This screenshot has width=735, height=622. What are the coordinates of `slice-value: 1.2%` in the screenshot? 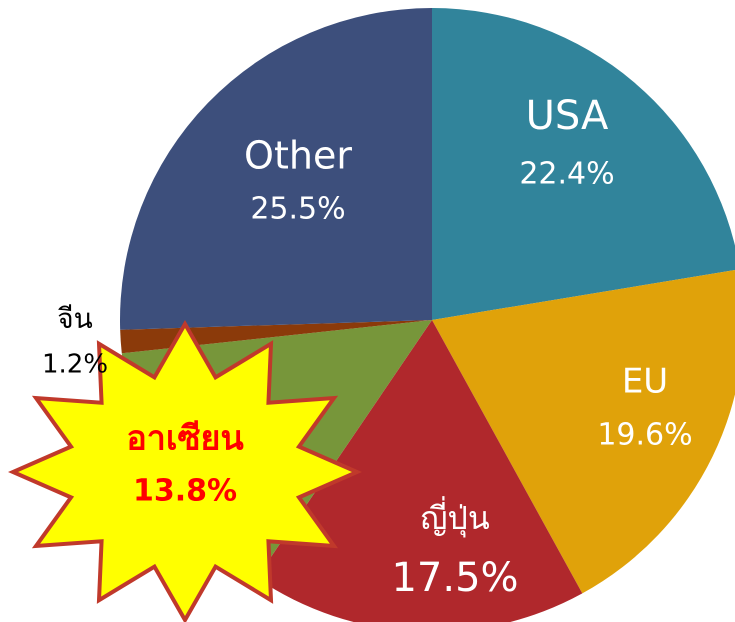 It's located at (75, 365).